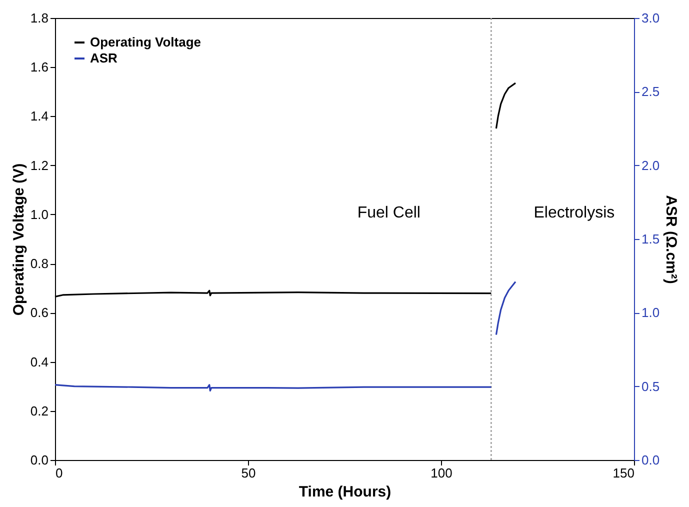  Describe the element at coordinates (651, 460) in the screenshot. I see `y2-tick-label: 0.0` at that location.